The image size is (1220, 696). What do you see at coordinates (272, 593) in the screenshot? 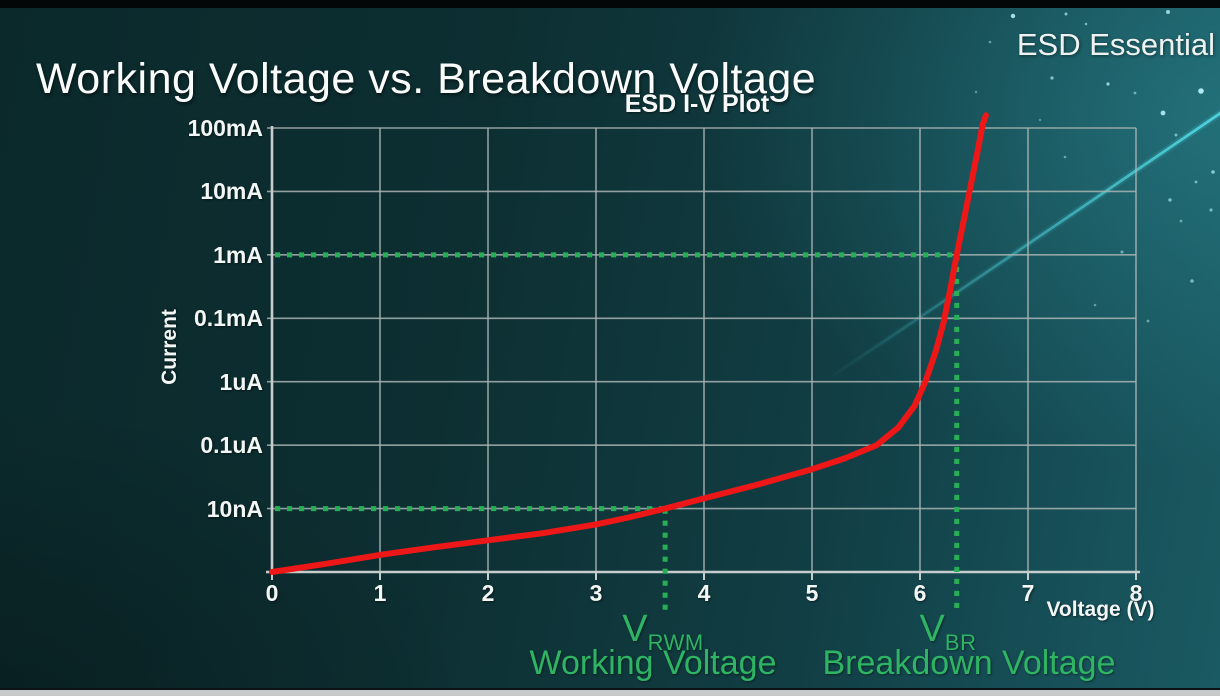
I see `x-tick-label: 0` at bounding box center [272, 593].